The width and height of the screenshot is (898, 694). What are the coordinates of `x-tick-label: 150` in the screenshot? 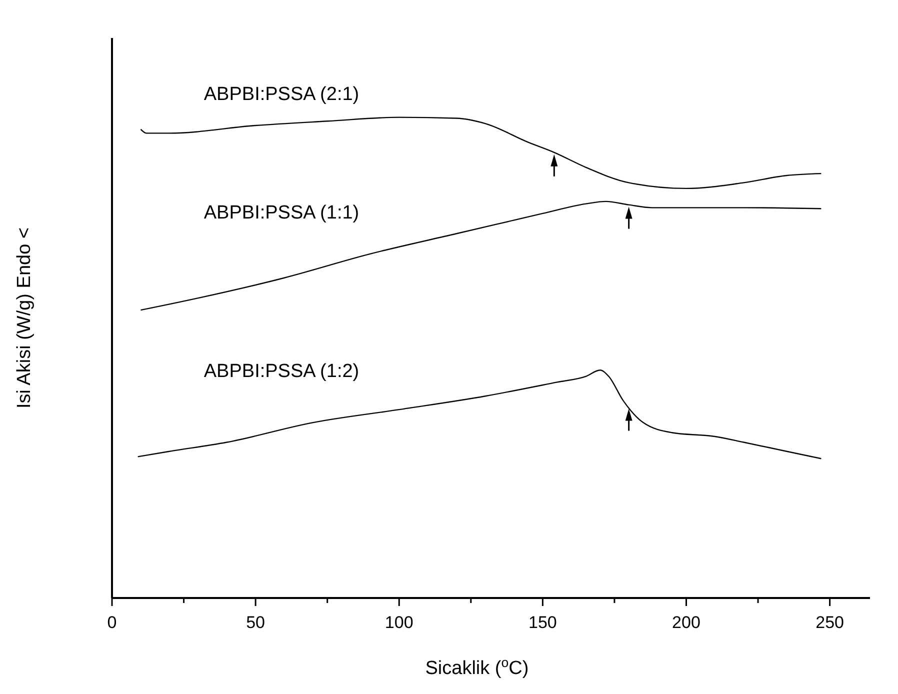 It's located at (542, 622).